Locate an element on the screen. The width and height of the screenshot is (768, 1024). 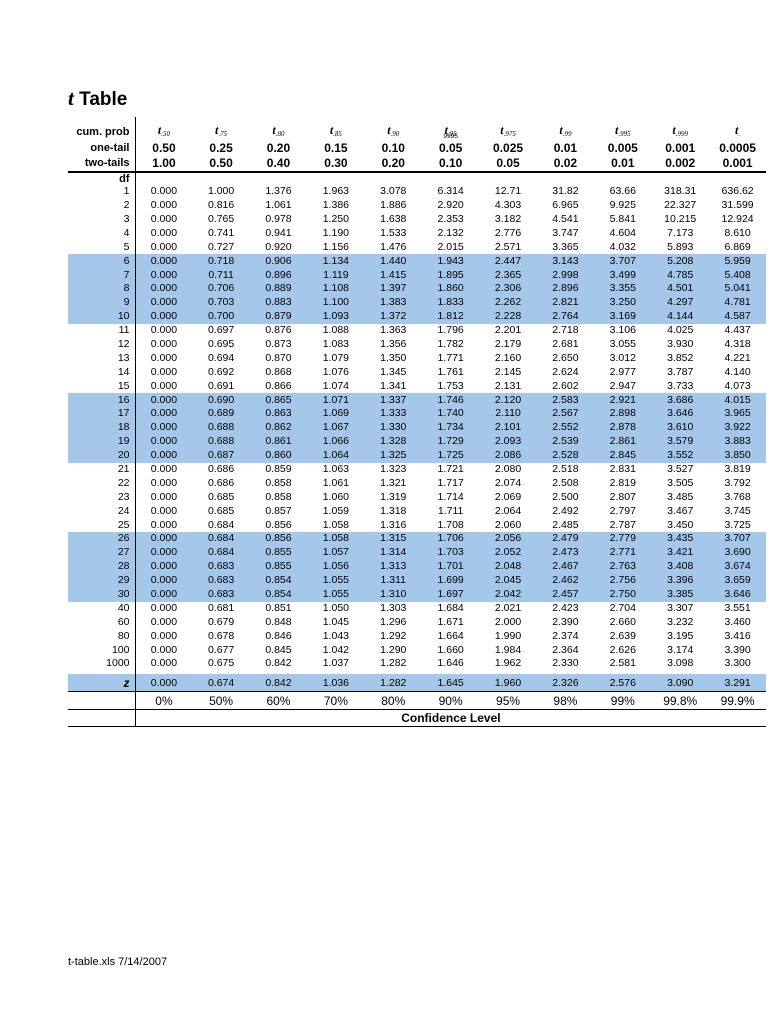
value-cell: 0.870 is located at coordinates (278, 357).